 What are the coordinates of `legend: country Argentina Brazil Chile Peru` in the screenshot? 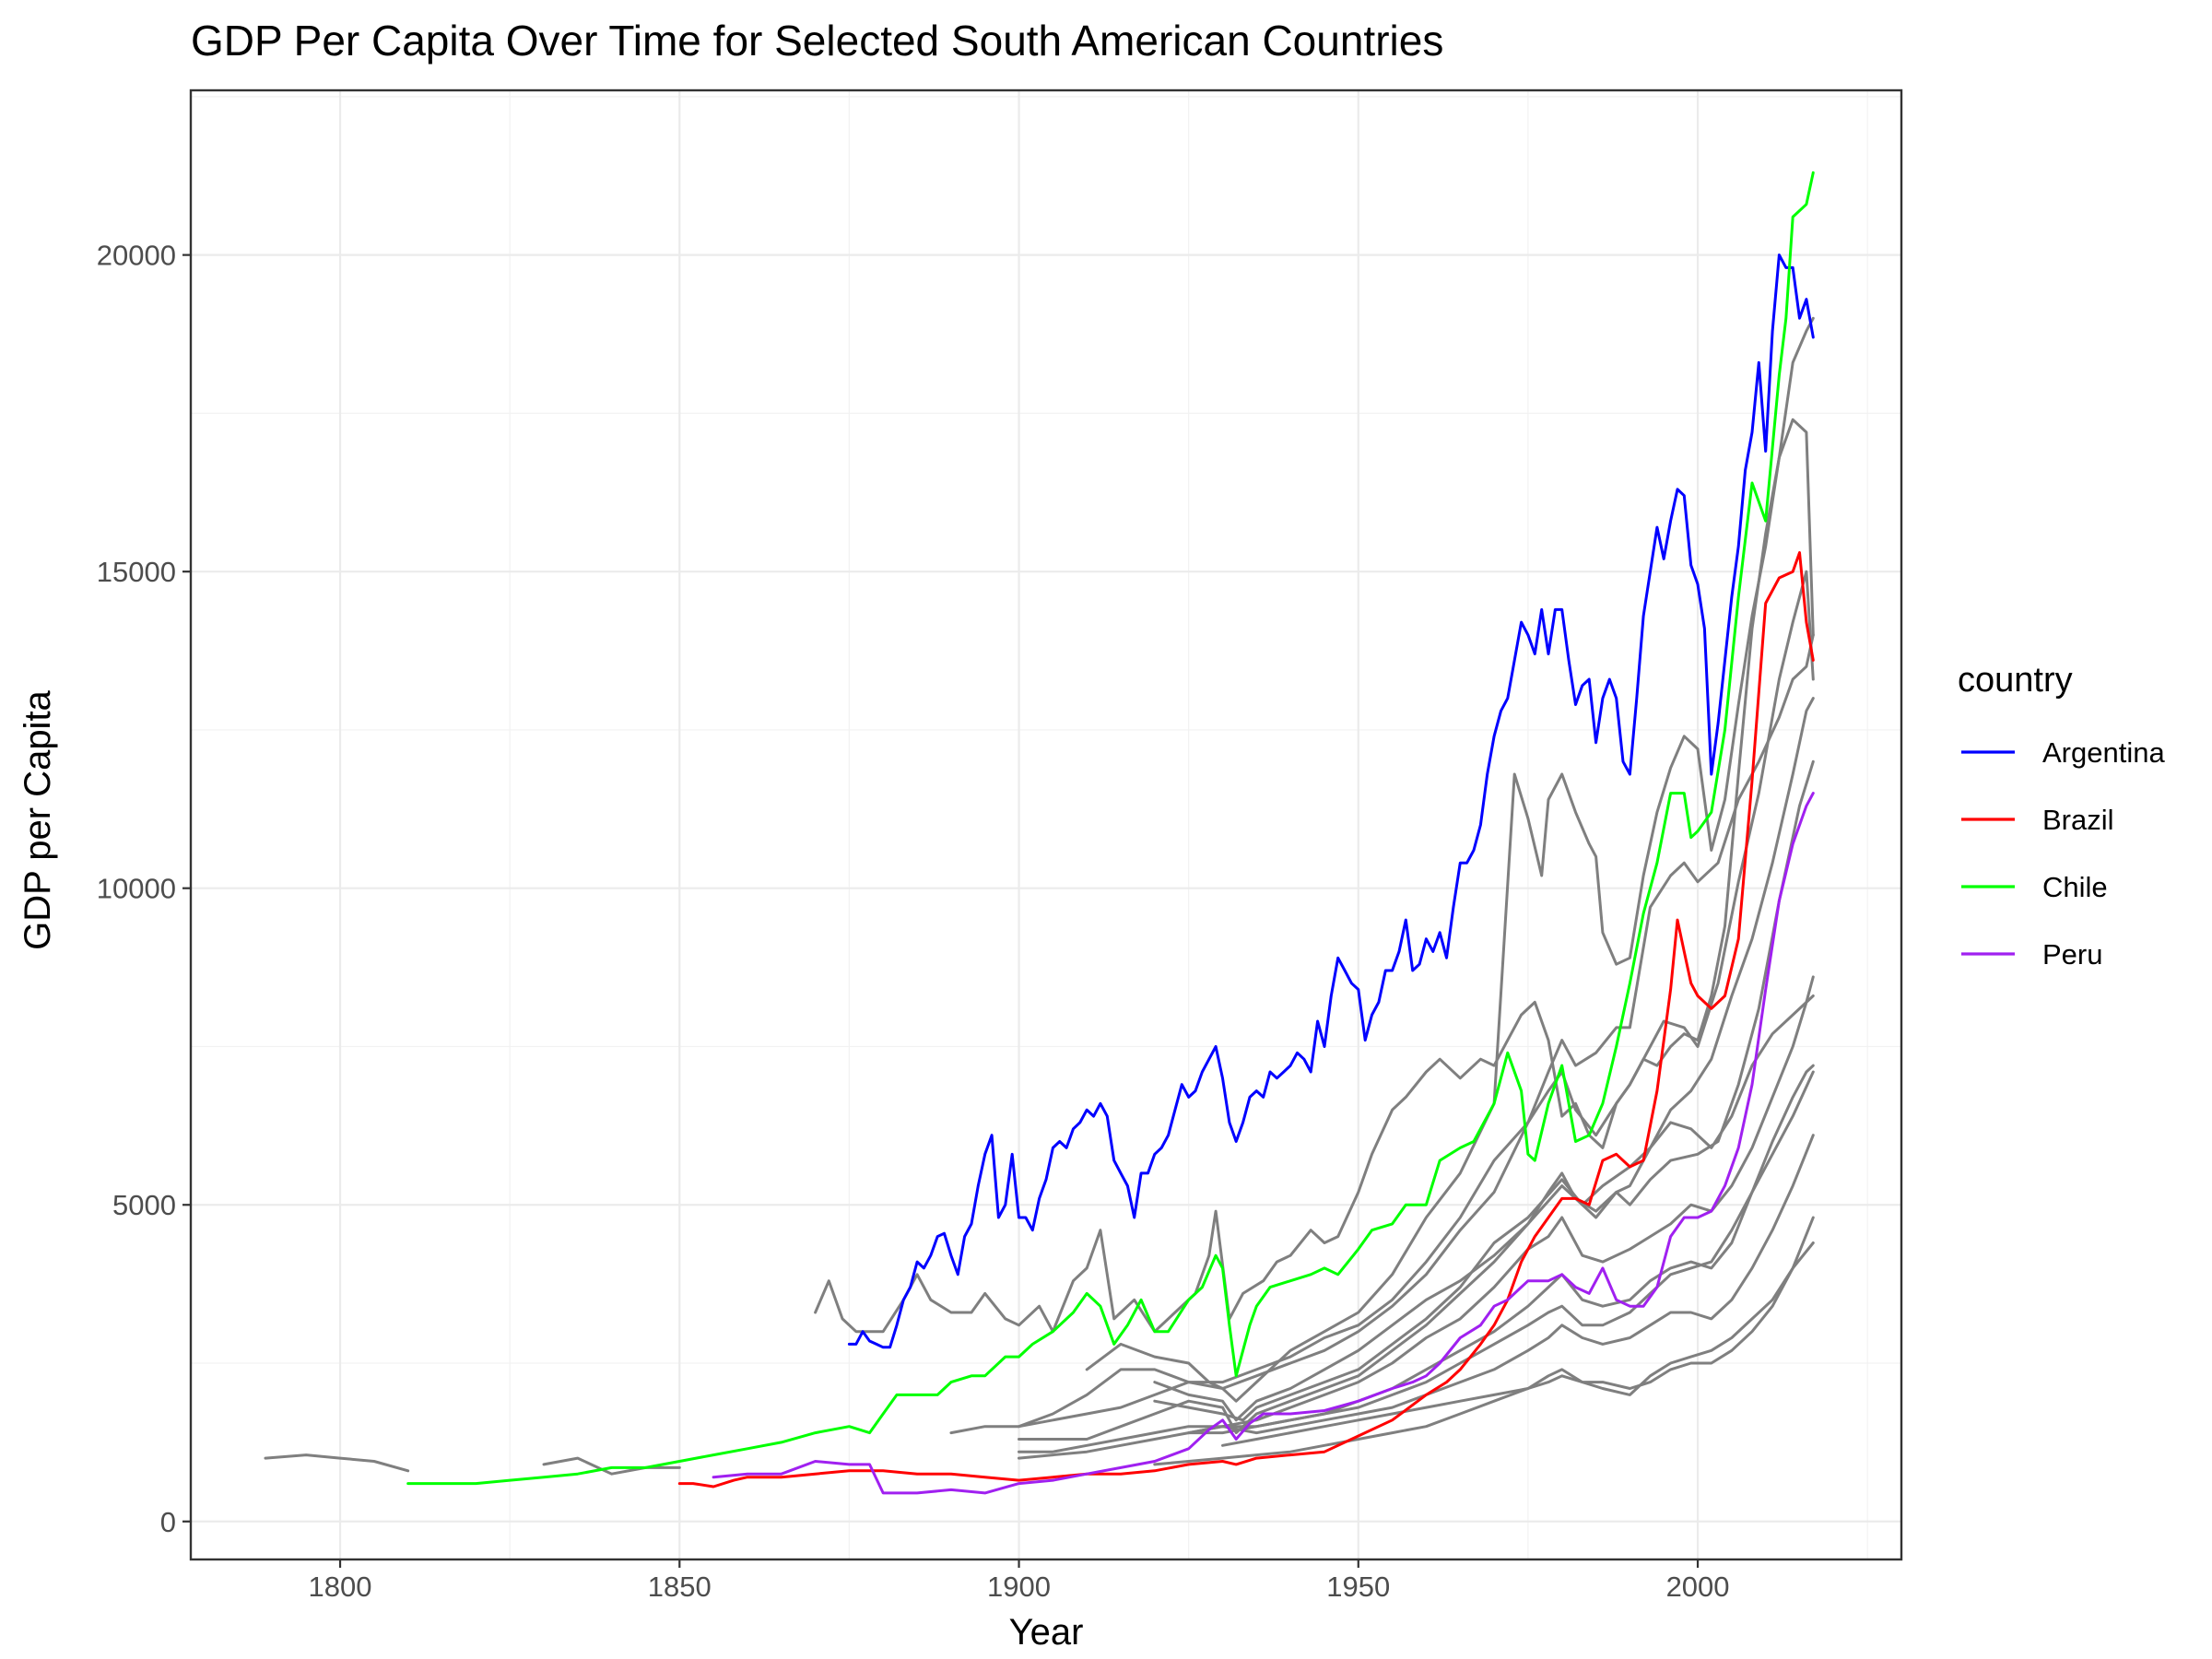 It's located at (2061, 816).